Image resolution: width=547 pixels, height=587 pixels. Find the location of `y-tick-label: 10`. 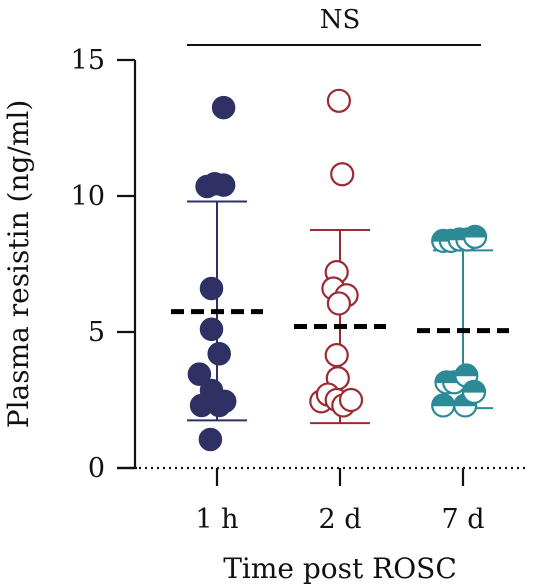

y-tick-label: 10 is located at coordinates (88, 196).